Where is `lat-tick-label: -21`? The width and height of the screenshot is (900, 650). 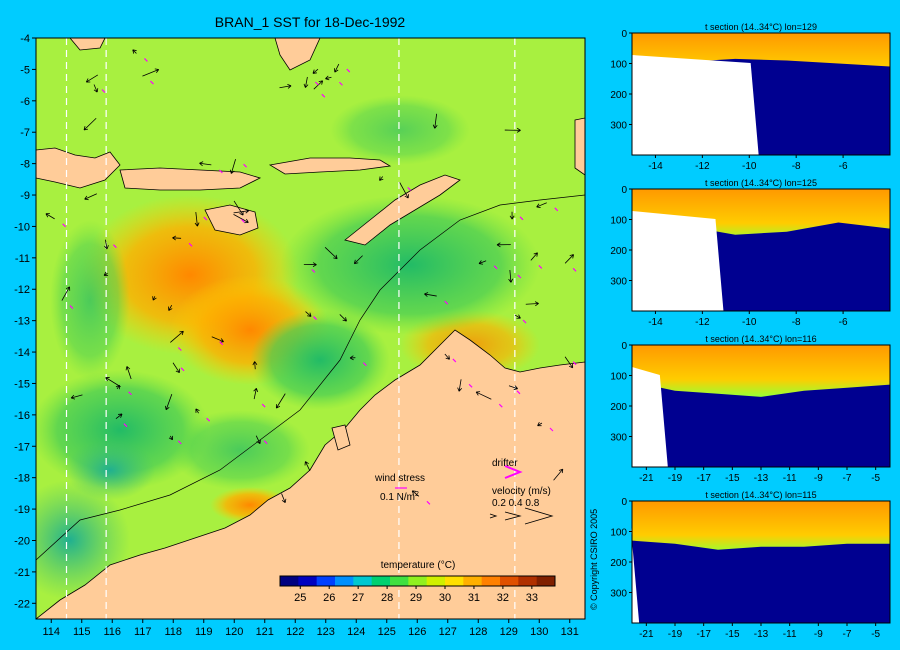 lat-tick-label: -21 is located at coordinates (646, 478).